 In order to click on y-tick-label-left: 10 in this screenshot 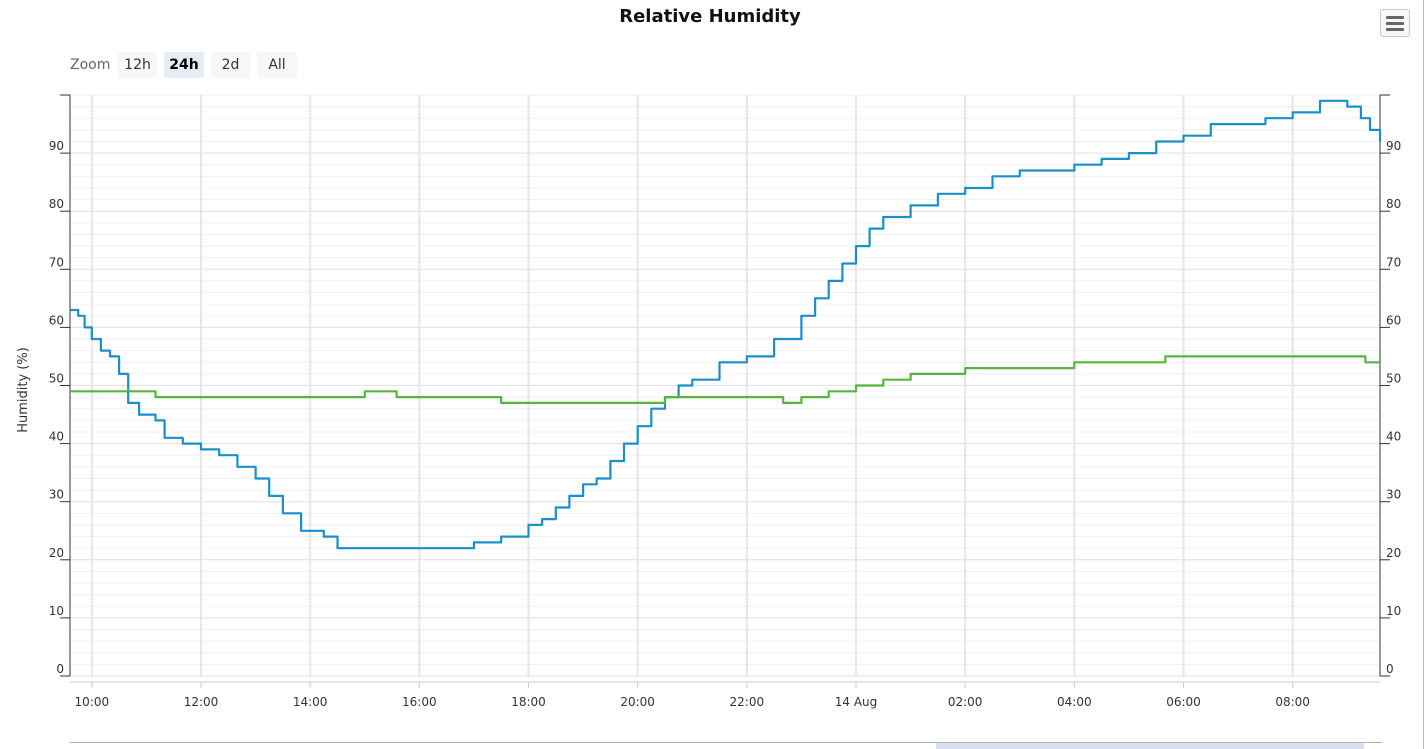, I will do `click(56, 611)`.